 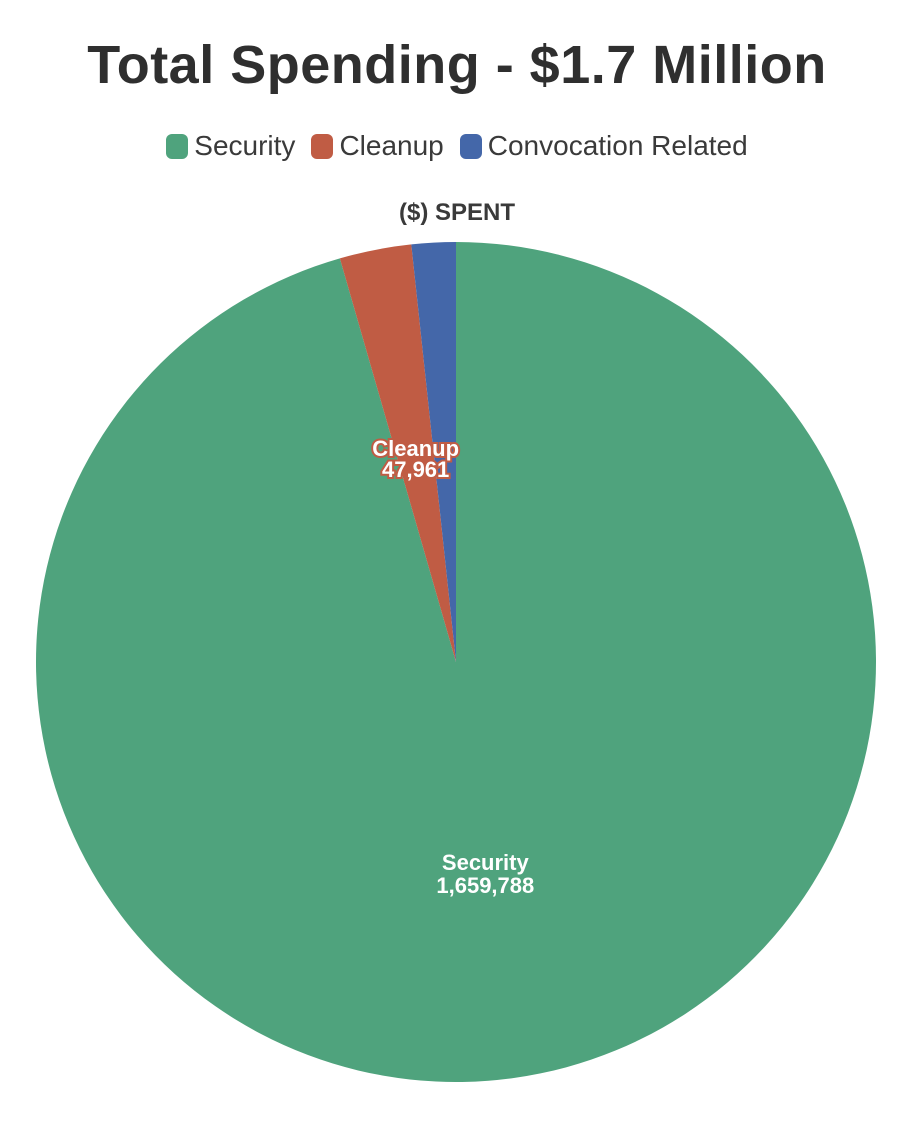 What do you see at coordinates (177, 146) in the screenshot?
I see `legend-swatch-security` at bounding box center [177, 146].